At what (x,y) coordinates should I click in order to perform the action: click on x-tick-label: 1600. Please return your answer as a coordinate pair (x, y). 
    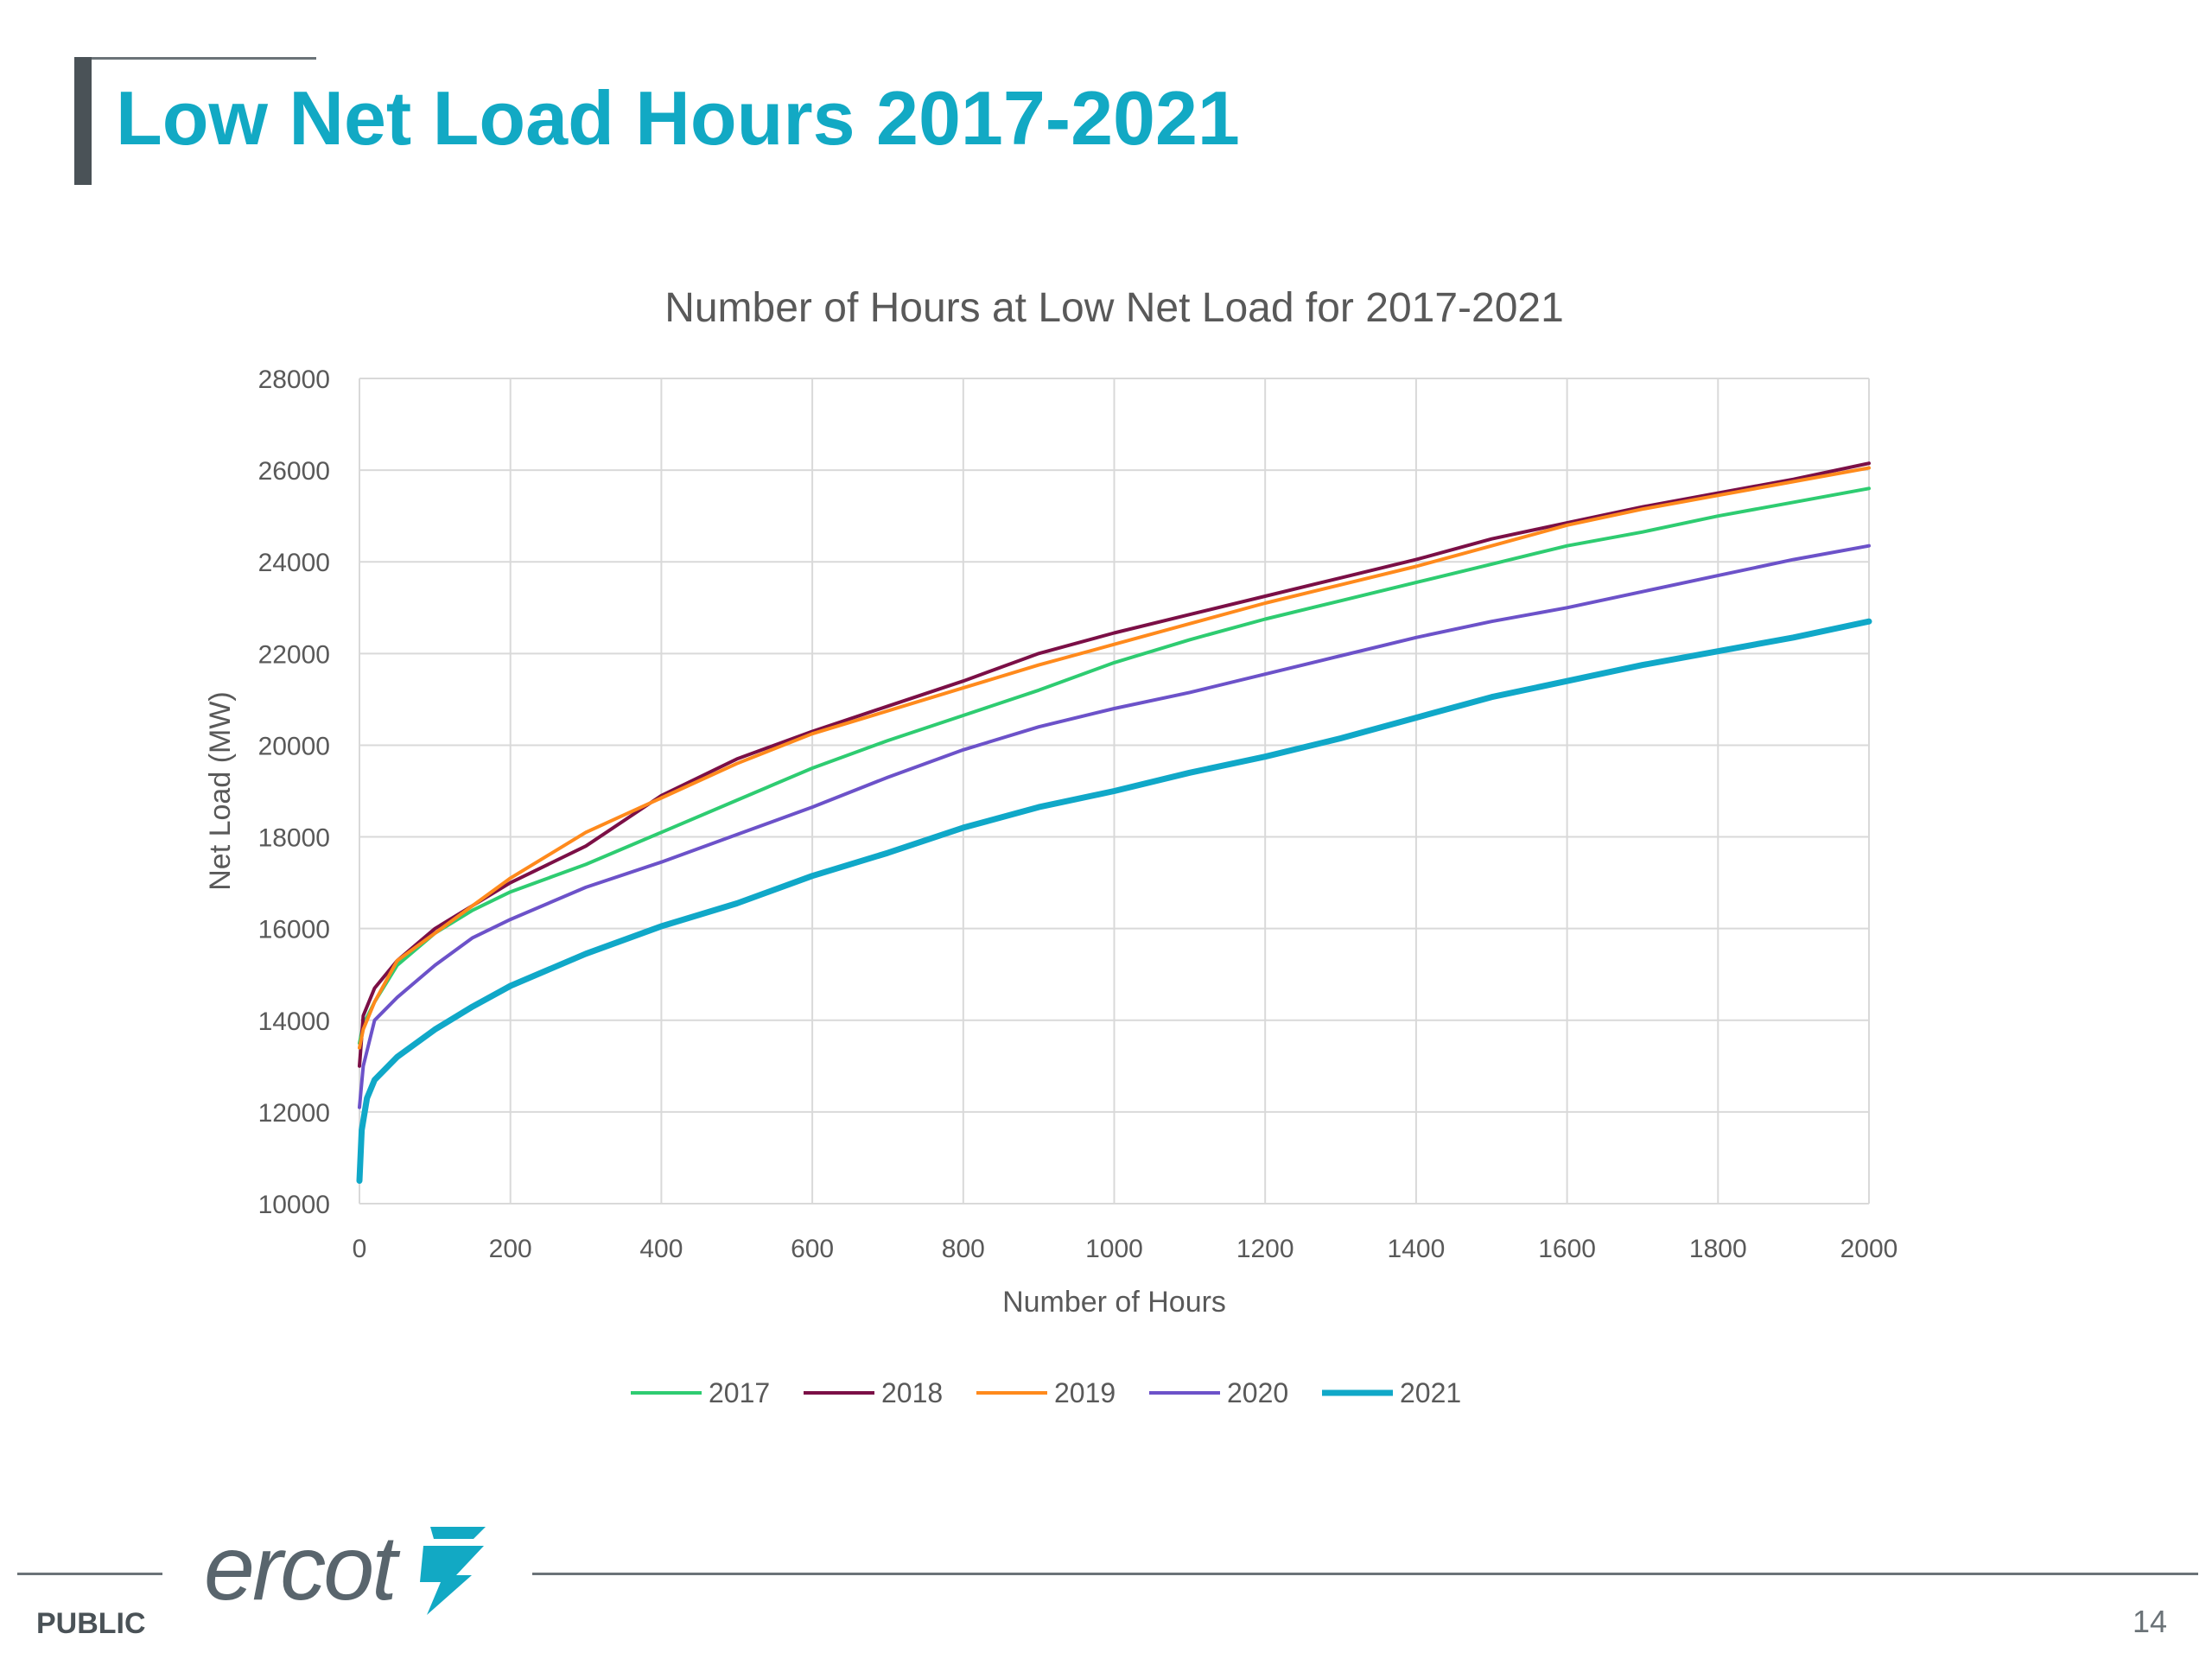
    Looking at the image, I should click on (1567, 1249).